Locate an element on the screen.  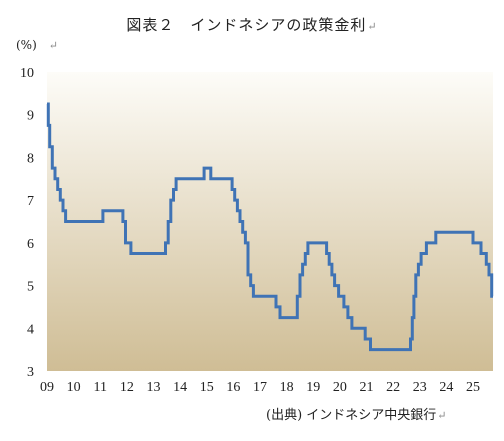
x-tick-label: 19 is located at coordinates (313, 387).